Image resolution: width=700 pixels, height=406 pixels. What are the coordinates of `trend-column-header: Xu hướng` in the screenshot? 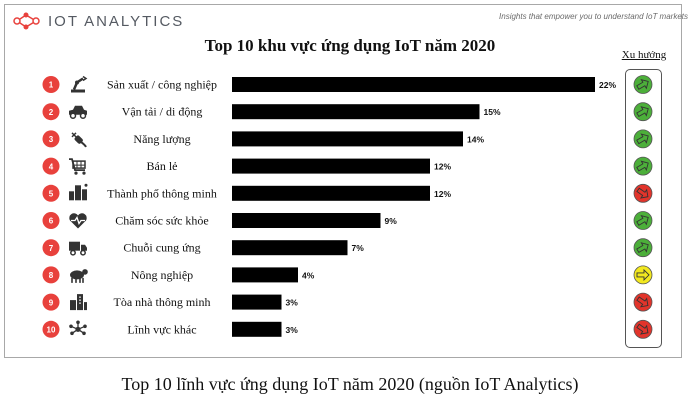 It's located at (644, 55).